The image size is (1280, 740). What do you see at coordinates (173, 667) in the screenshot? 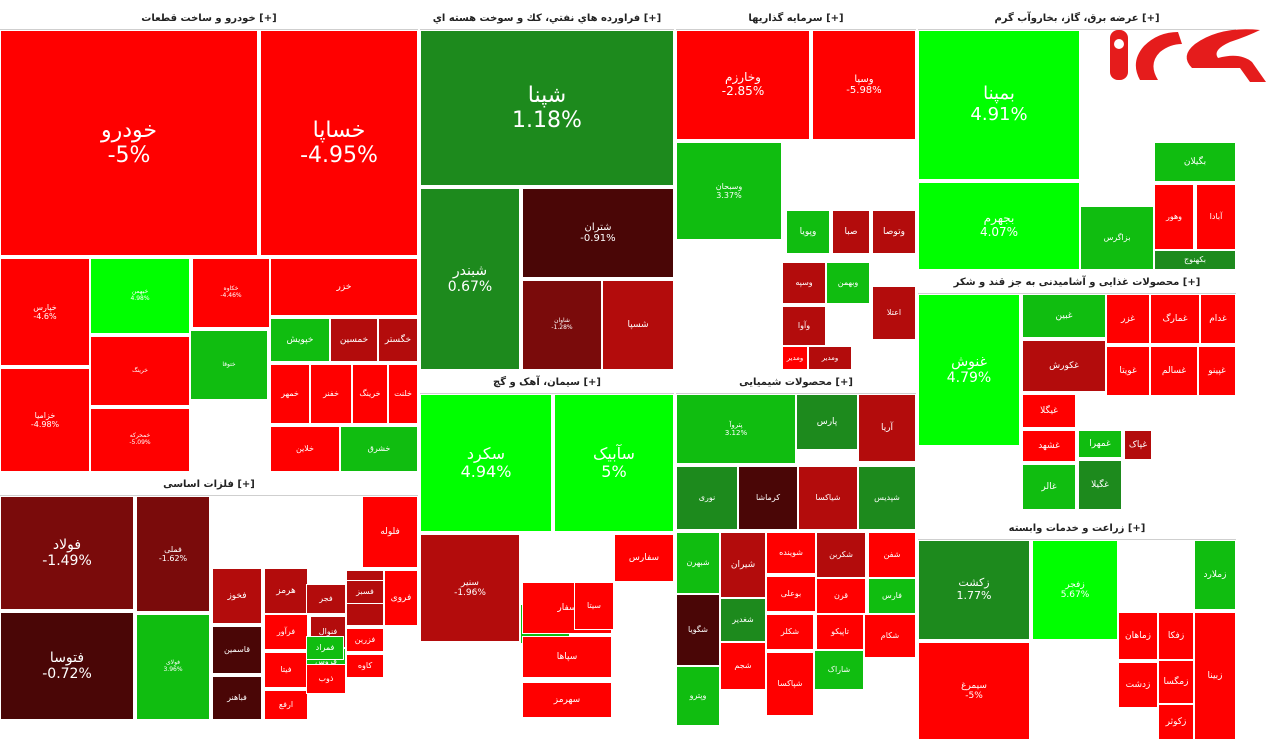
I see `stock-tile: فولای 3.96%` at bounding box center [173, 667].